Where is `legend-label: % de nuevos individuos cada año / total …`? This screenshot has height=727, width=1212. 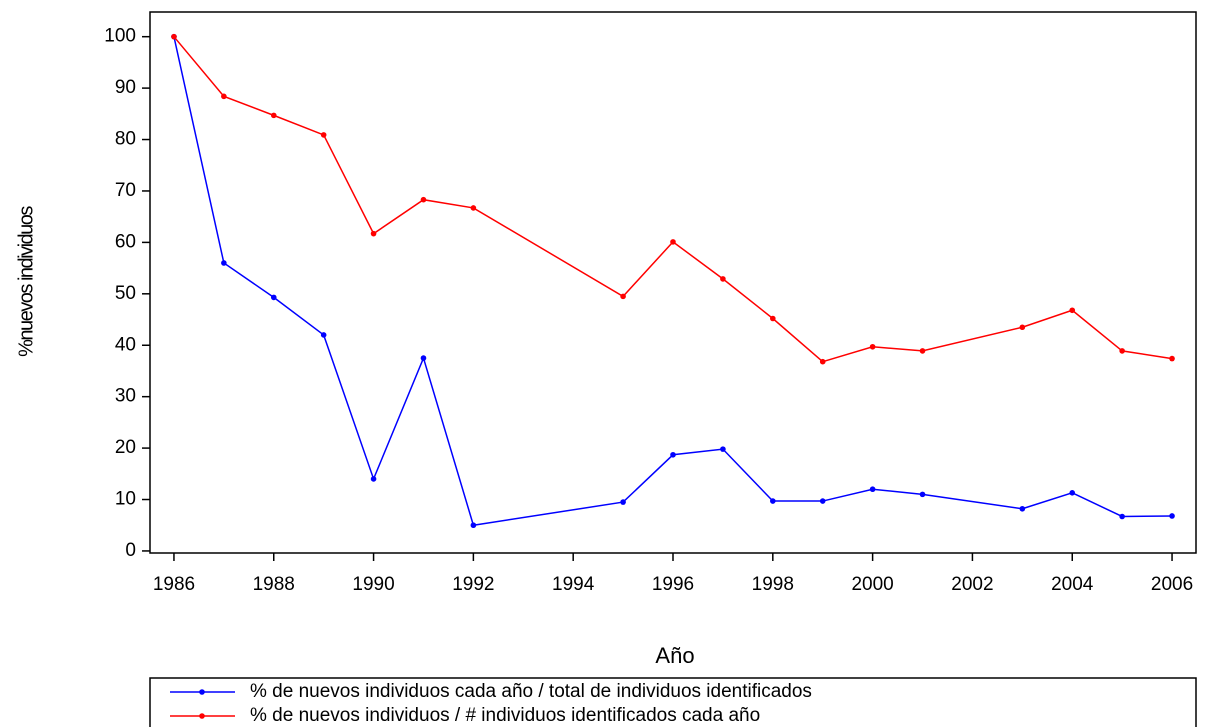
legend-label: % de nuevos individuos cada año / total … is located at coordinates (531, 691).